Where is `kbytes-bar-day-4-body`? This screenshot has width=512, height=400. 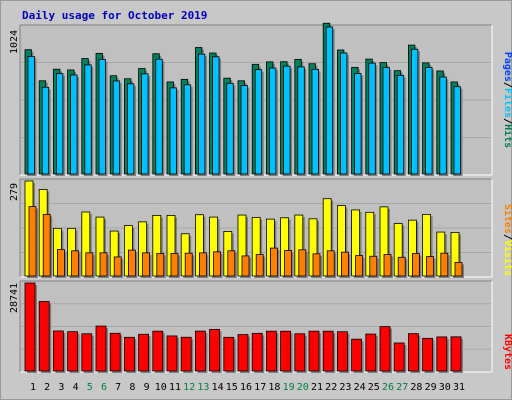
kbytes-bar-day-4-body is located at coordinates (72, 351).